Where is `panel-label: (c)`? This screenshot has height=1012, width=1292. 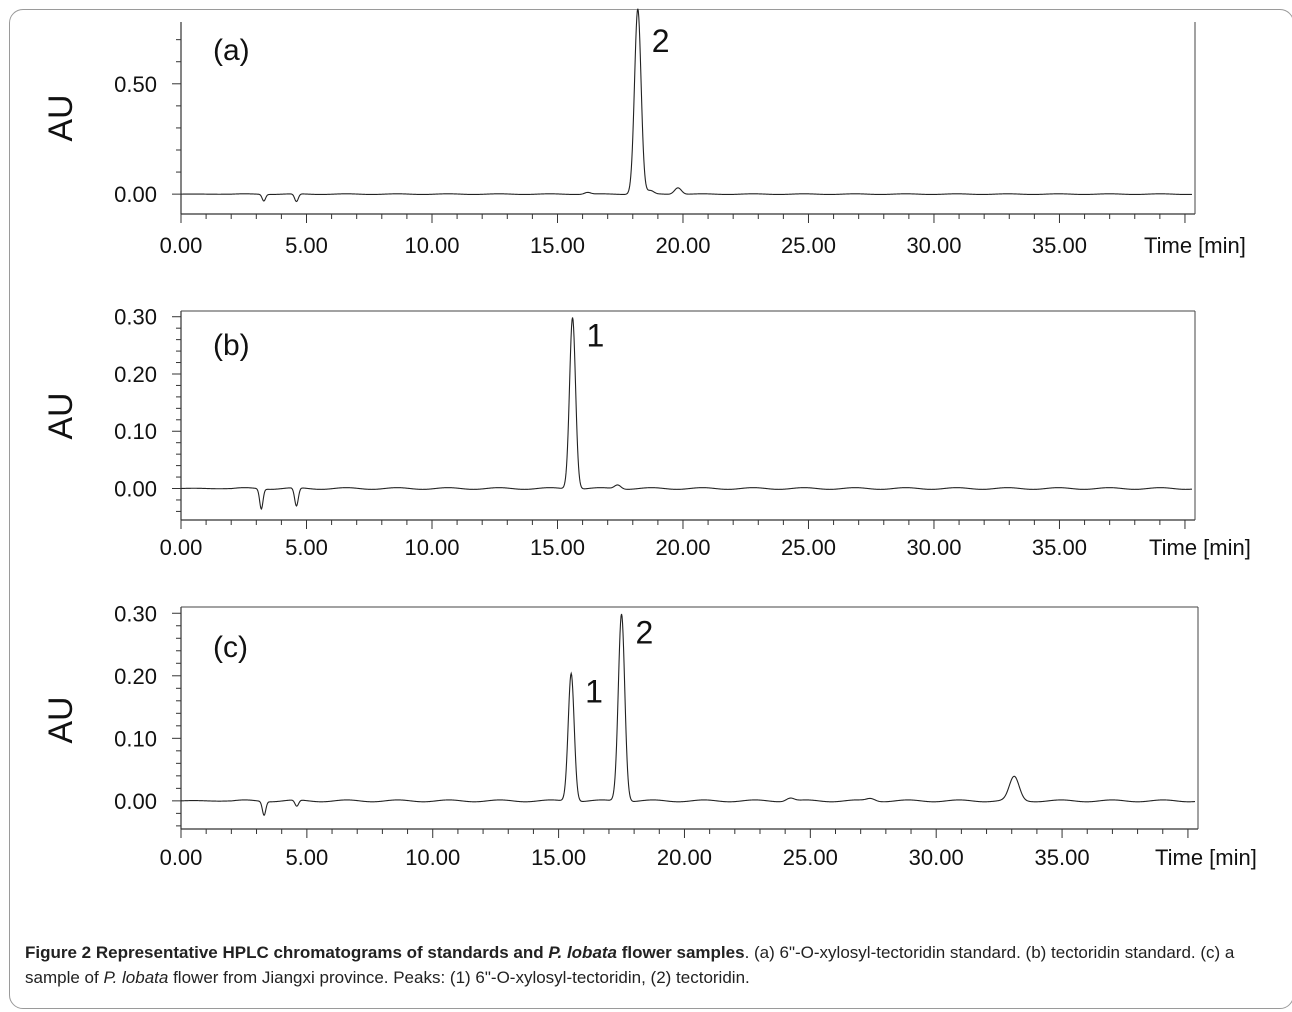 panel-label: (c) is located at coordinates (230, 647).